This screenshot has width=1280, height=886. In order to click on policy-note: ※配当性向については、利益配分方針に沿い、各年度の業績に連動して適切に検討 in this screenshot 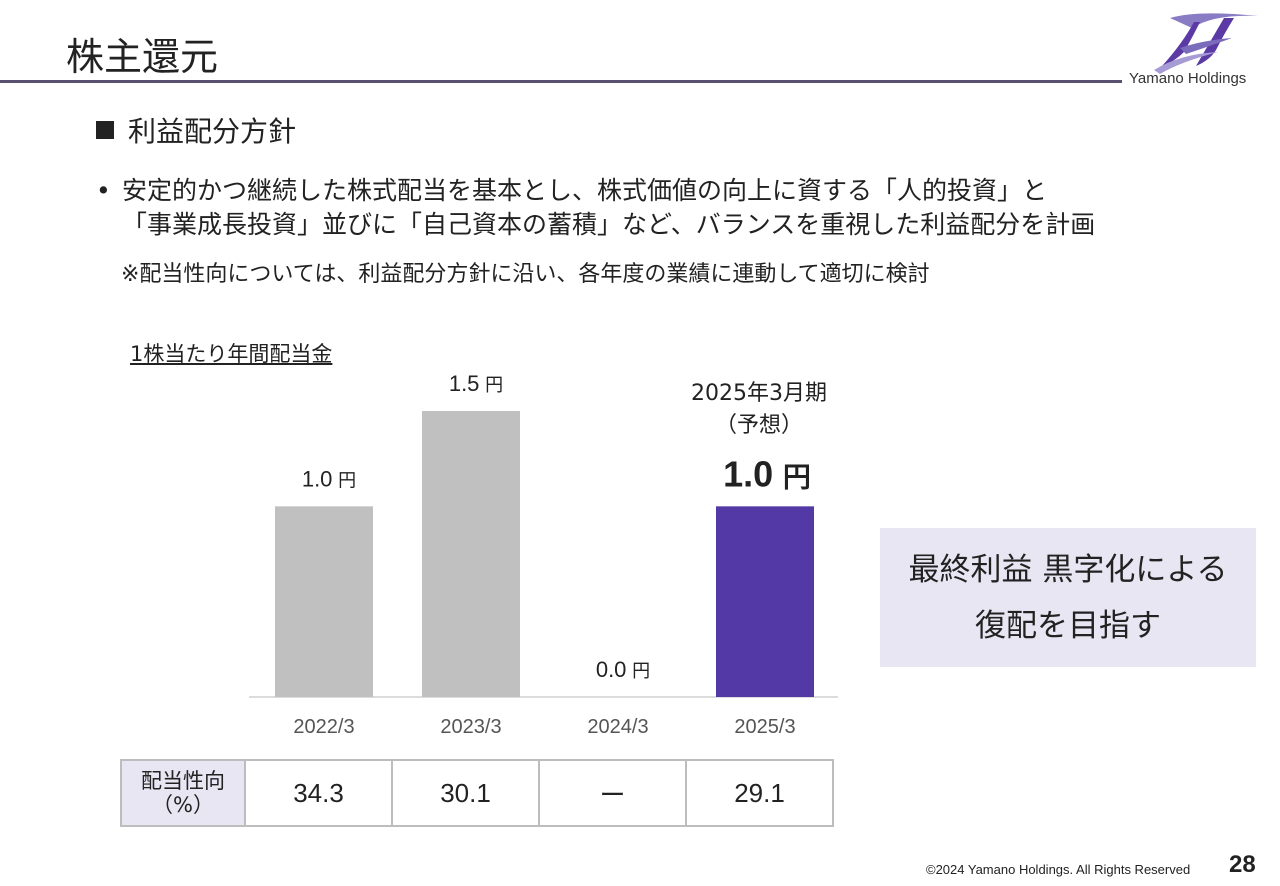, I will do `click(525, 274)`.